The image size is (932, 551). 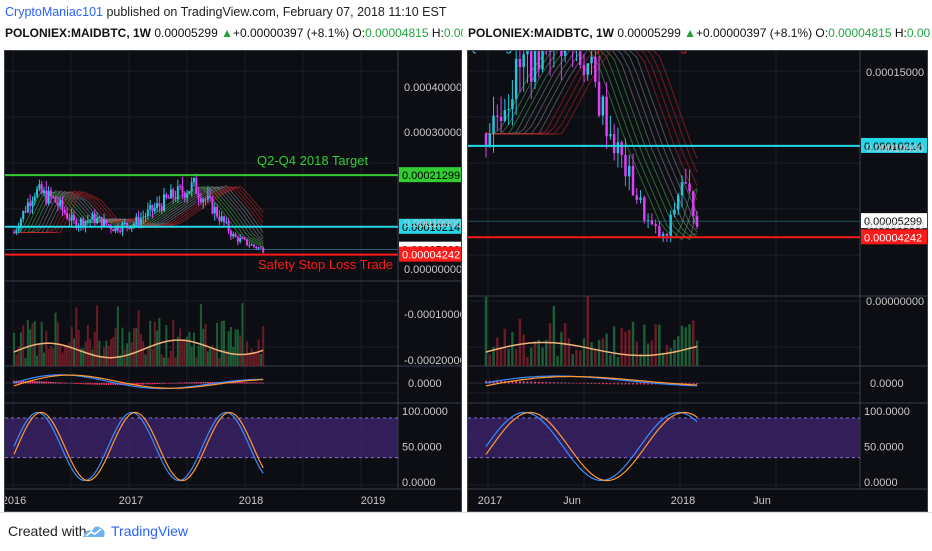 What do you see at coordinates (438, 33) in the screenshot?
I see `high-label: H:` at bounding box center [438, 33].